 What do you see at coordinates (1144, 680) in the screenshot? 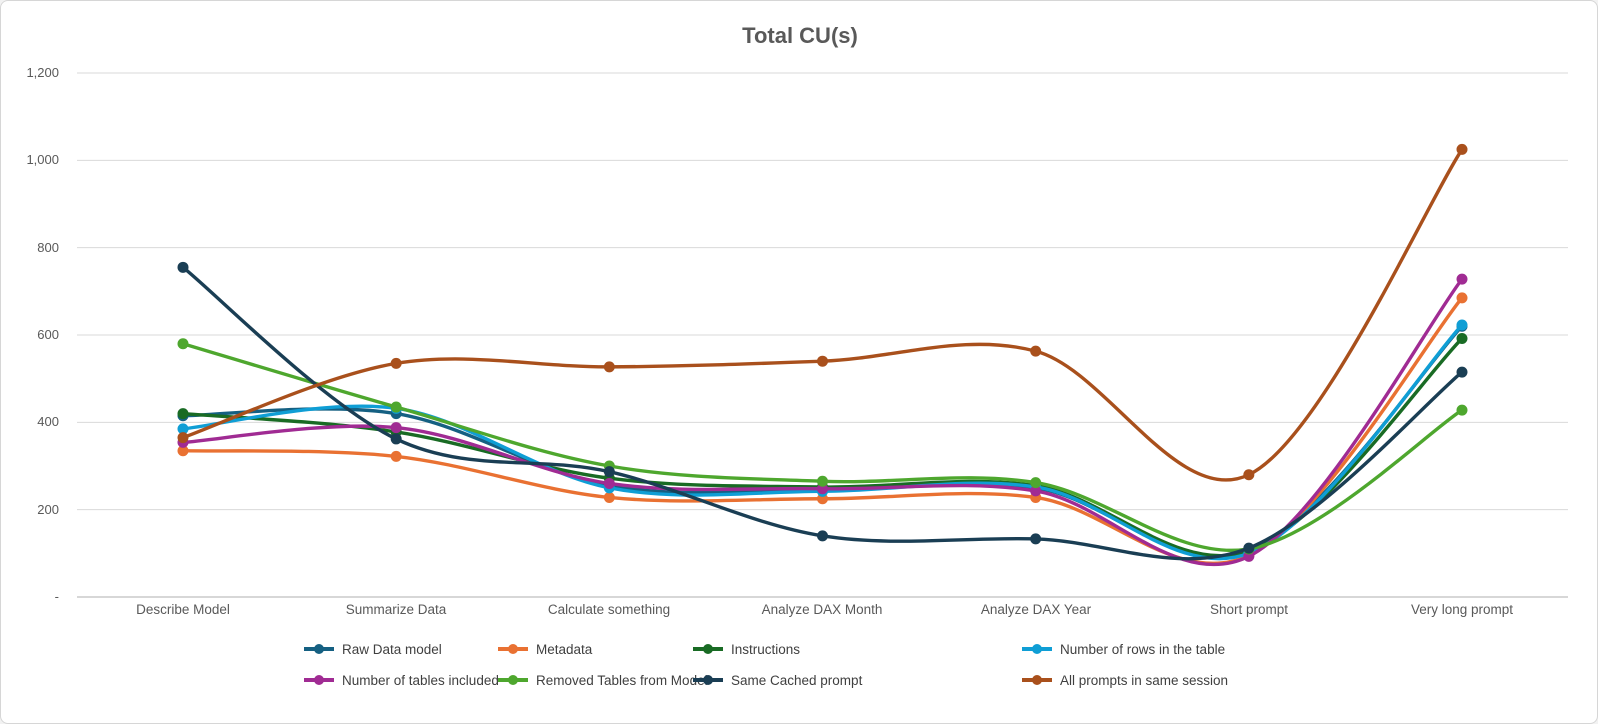
I see `legend-item-label: All prompts in same session` at bounding box center [1144, 680].